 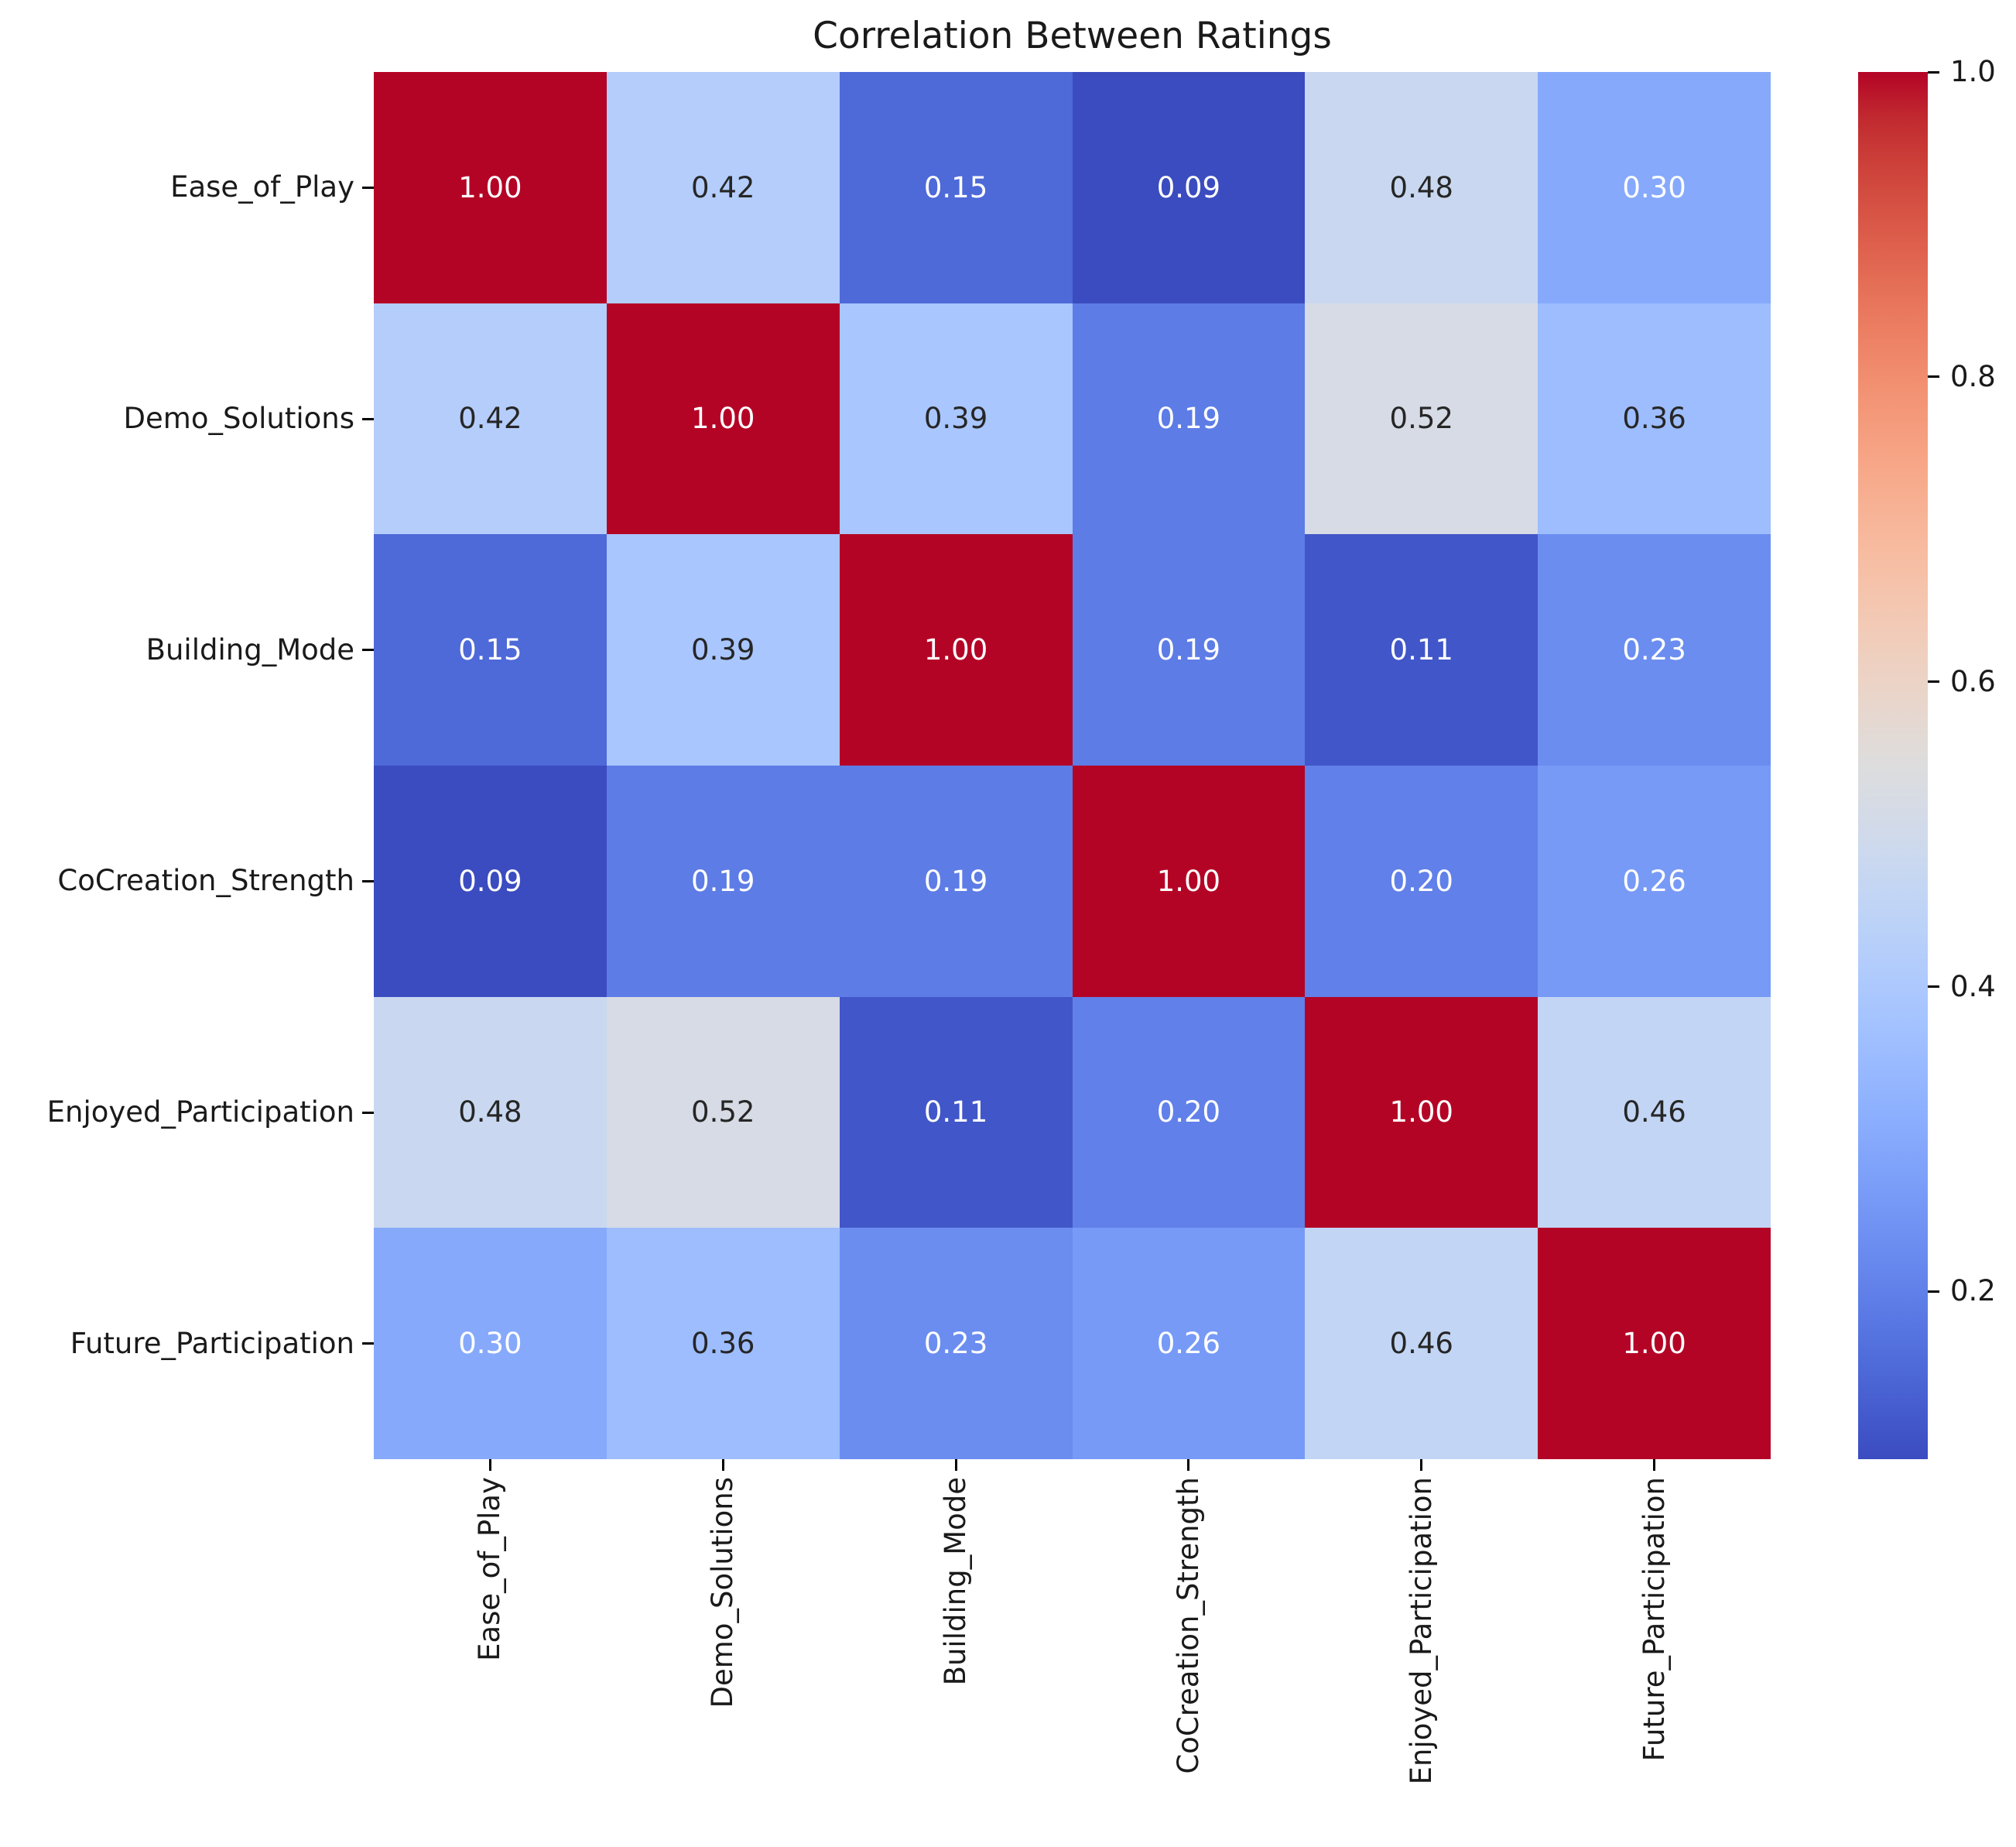 I want to click on y-tick-label-Demo_Solutions: Demo_Solutions, so click(x=238, y=418).